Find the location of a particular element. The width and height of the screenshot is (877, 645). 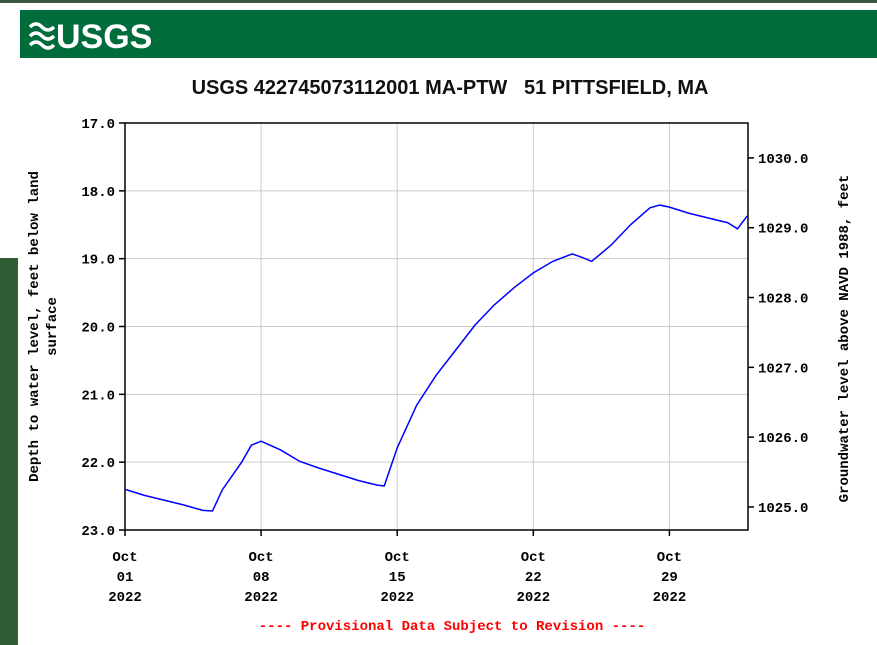

x-tick-label: 29 is located at coordinates (669, 578).